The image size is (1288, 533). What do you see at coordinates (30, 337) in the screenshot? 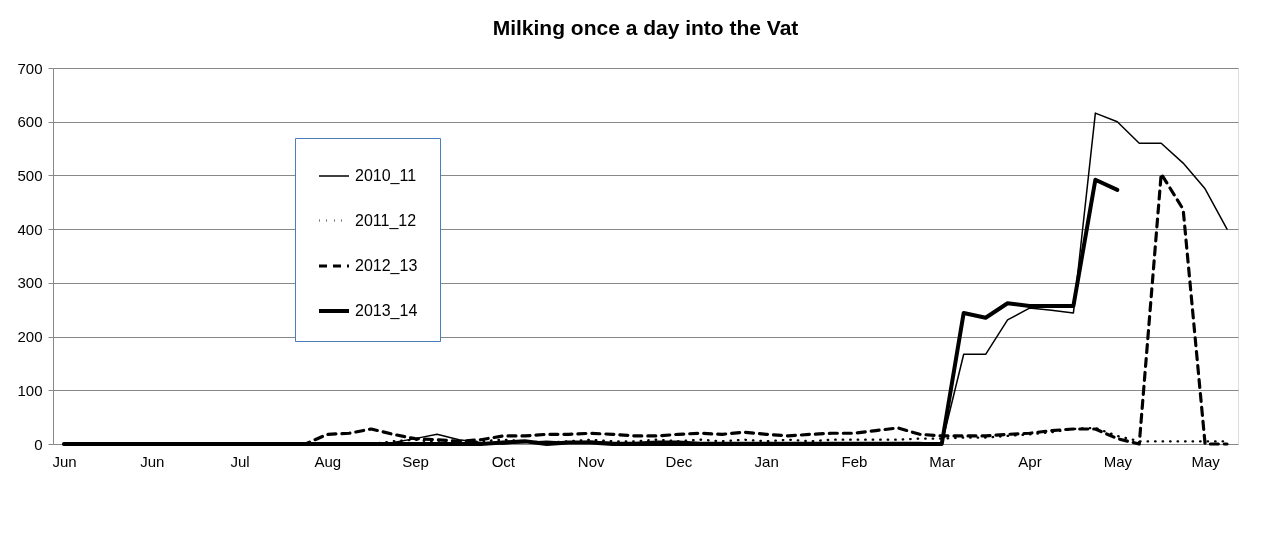
I see `y-tick-label: 200` at bounding box center [30, 337].